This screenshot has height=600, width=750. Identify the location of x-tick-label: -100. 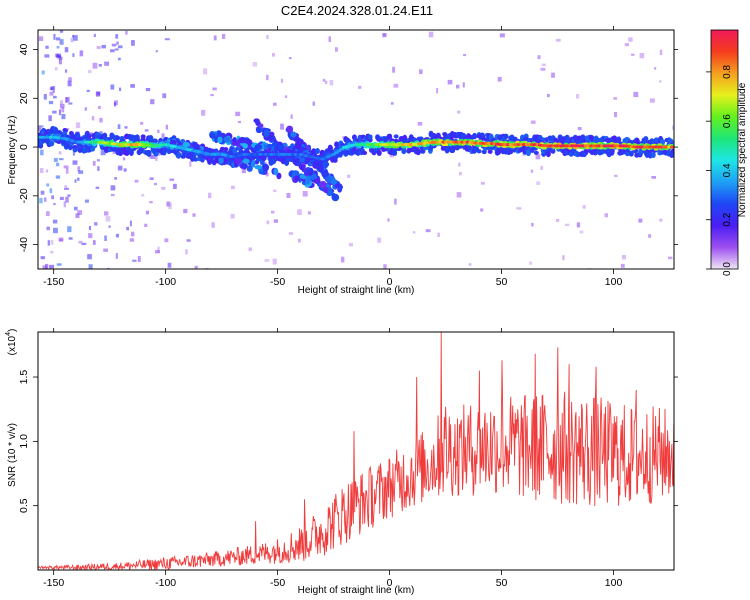
(165, 282).